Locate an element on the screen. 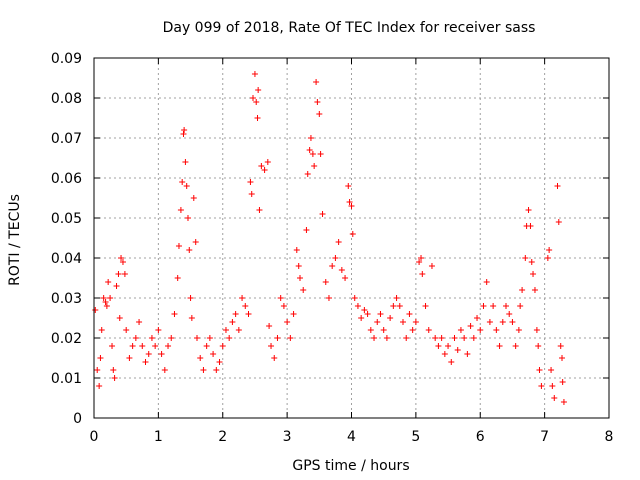 This screenshot has height=480, width=640. y-axis-label: ROTI / TECUs is located at coordinates (15, 240).